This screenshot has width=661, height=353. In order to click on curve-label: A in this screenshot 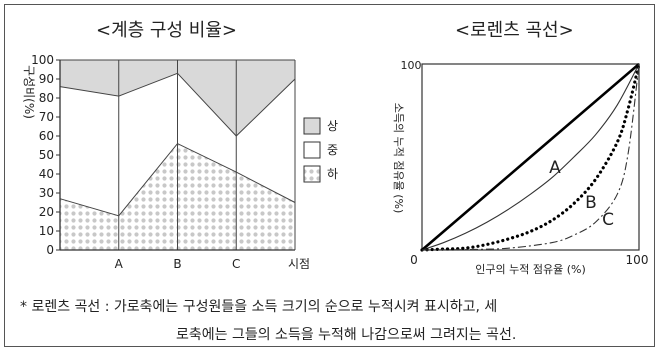, I will do `click(555, 168)`.